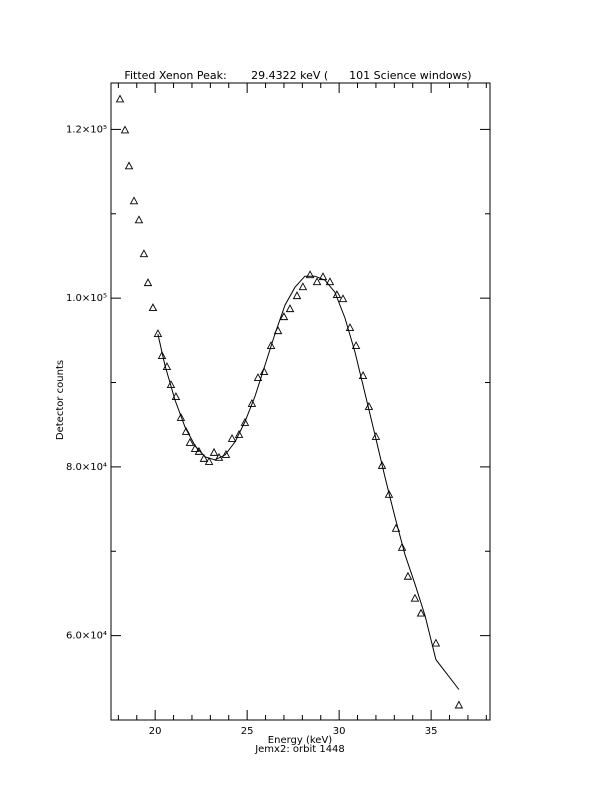 This screenshot has height=792, width=612. Describe the element at coordinates (86, 298) in the screenshot. I see `y-tick-label: 1.0×10⁵` at that location.